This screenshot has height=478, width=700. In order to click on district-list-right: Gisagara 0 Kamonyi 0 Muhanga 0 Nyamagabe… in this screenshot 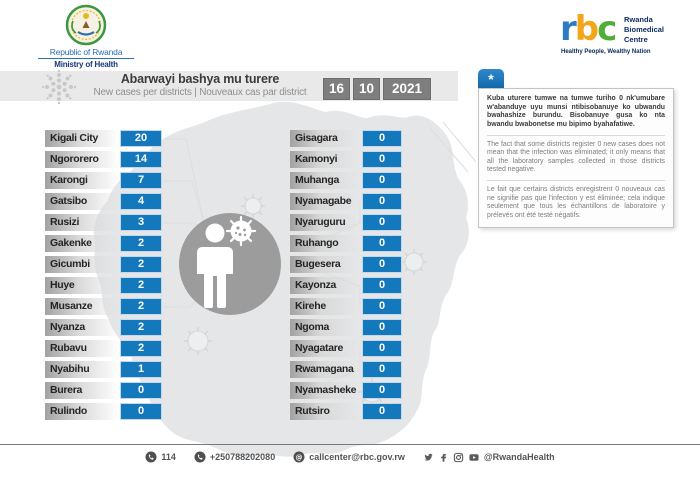, I will do `click(346, 277)`.